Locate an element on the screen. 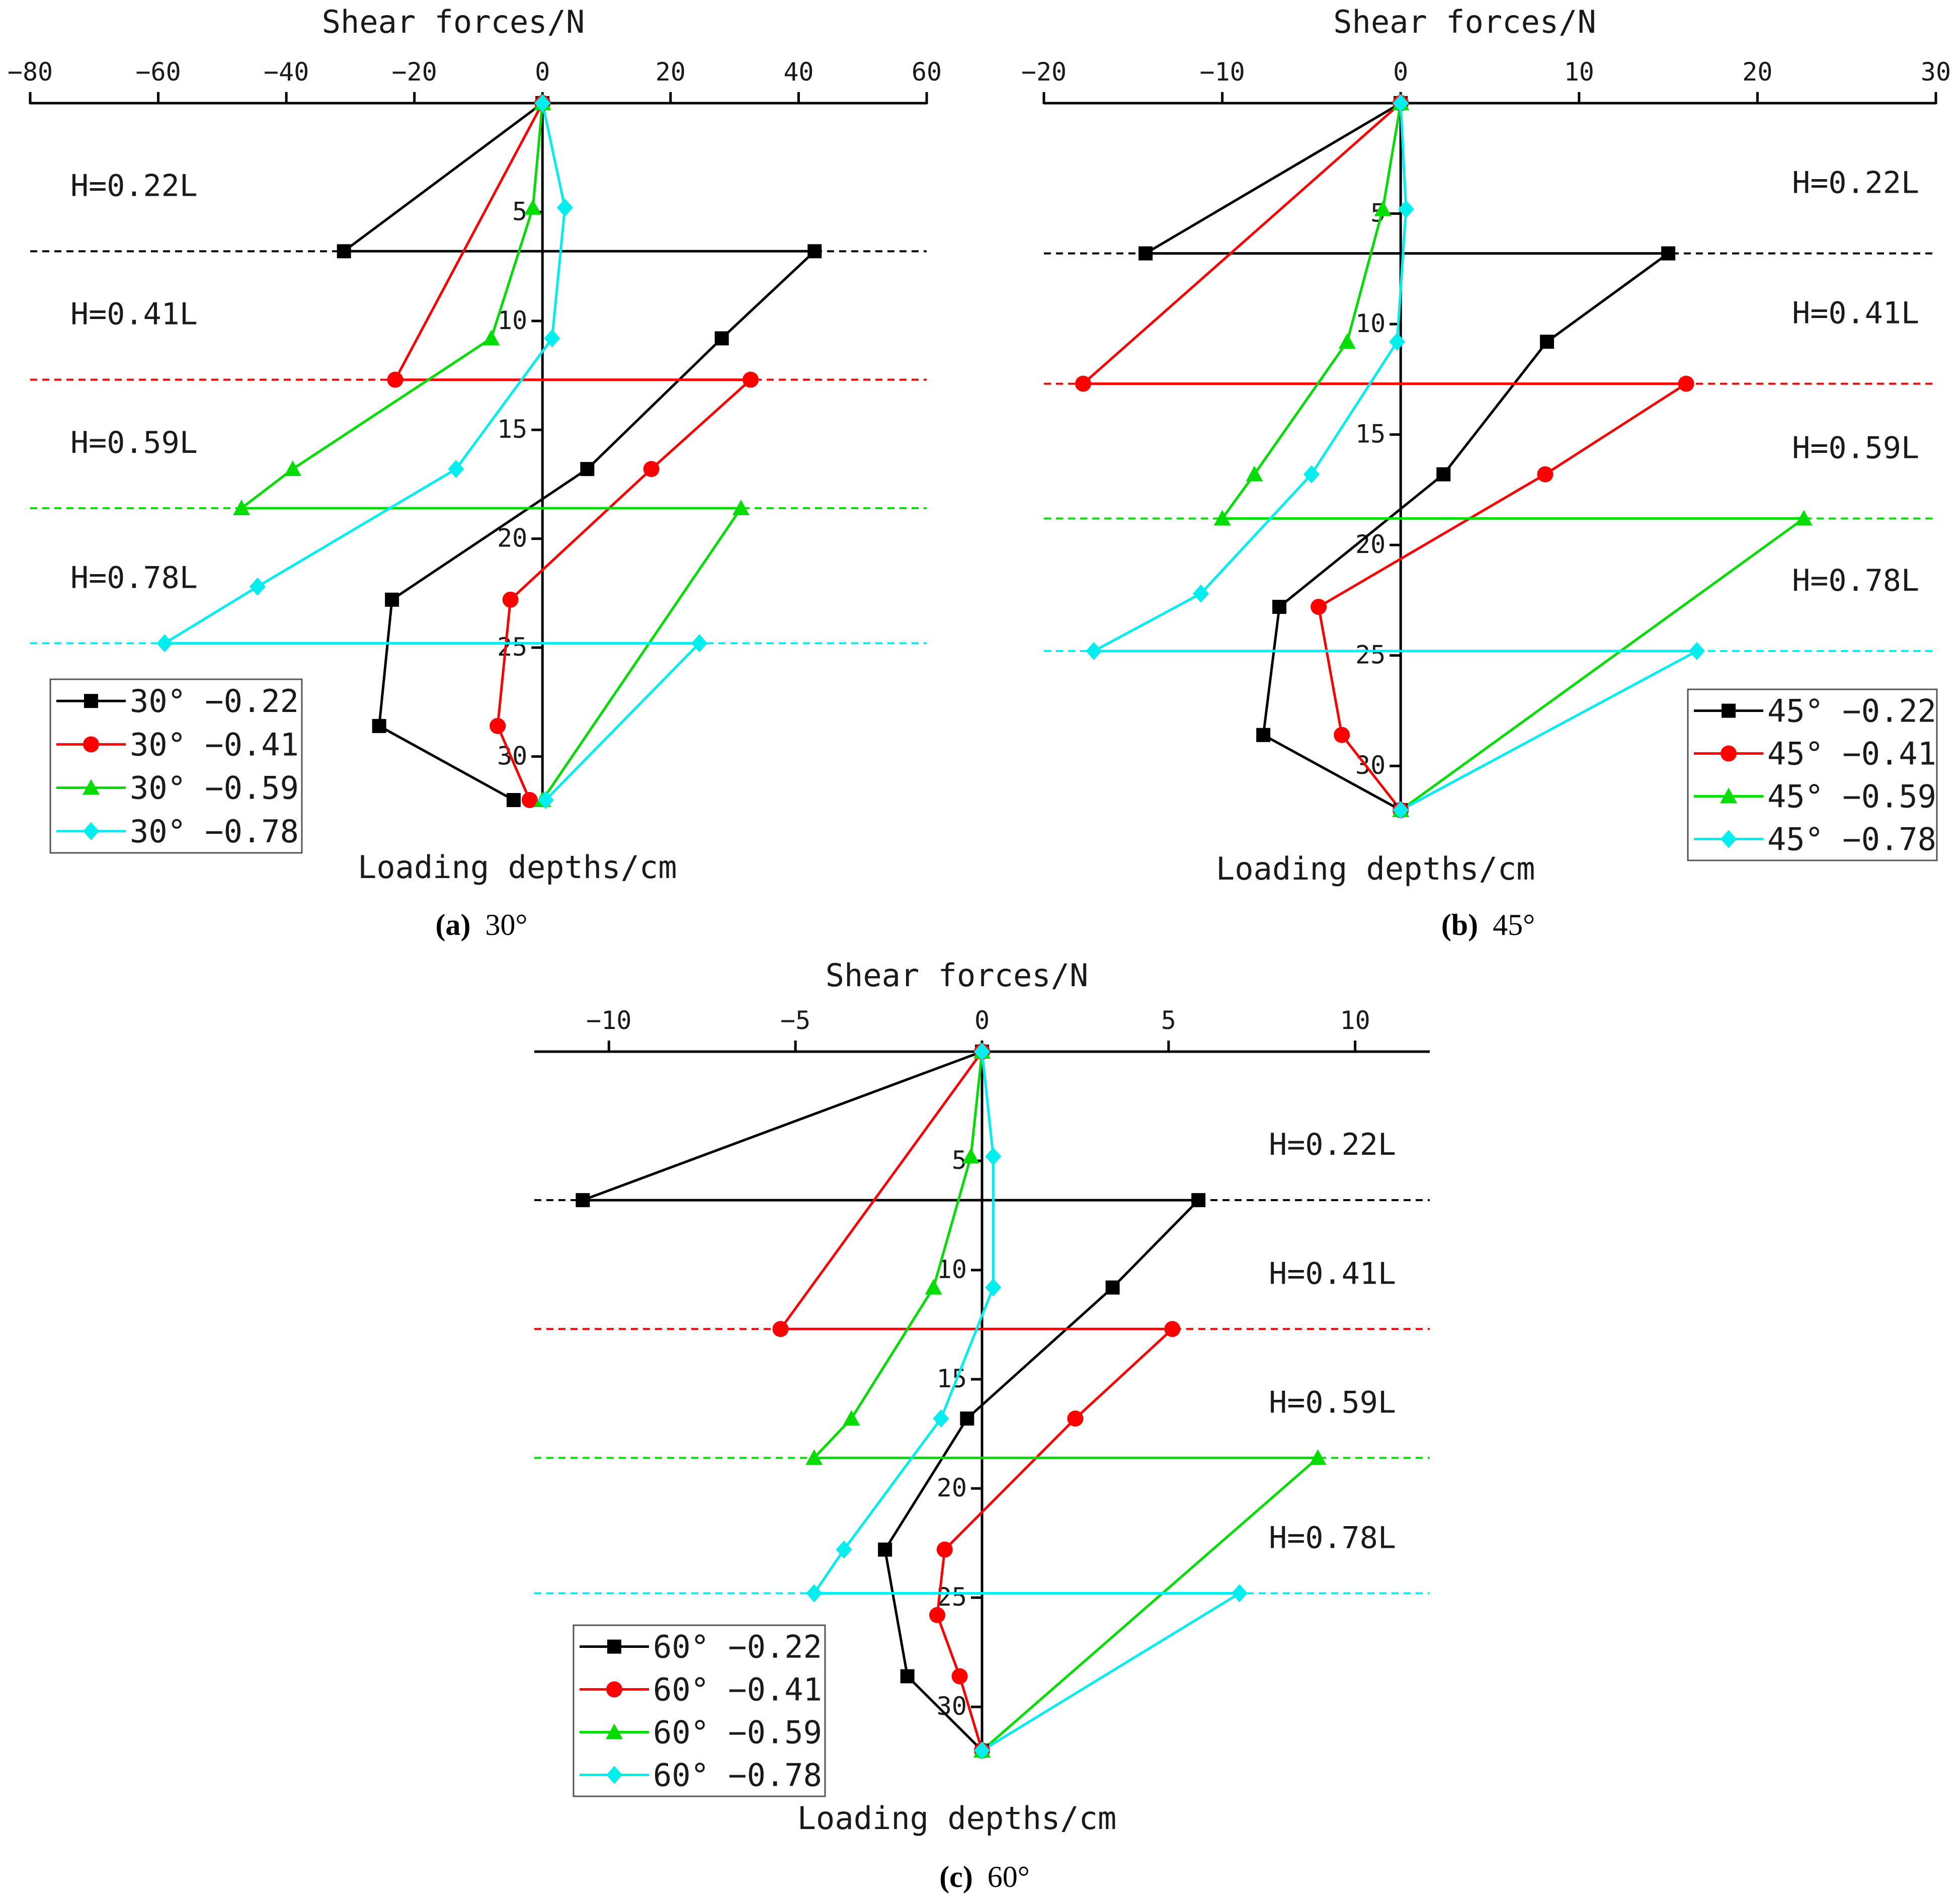 This screenshot has width=1959, height=1904. y-tick-label: 10 is located at coordinates (1370, 324).